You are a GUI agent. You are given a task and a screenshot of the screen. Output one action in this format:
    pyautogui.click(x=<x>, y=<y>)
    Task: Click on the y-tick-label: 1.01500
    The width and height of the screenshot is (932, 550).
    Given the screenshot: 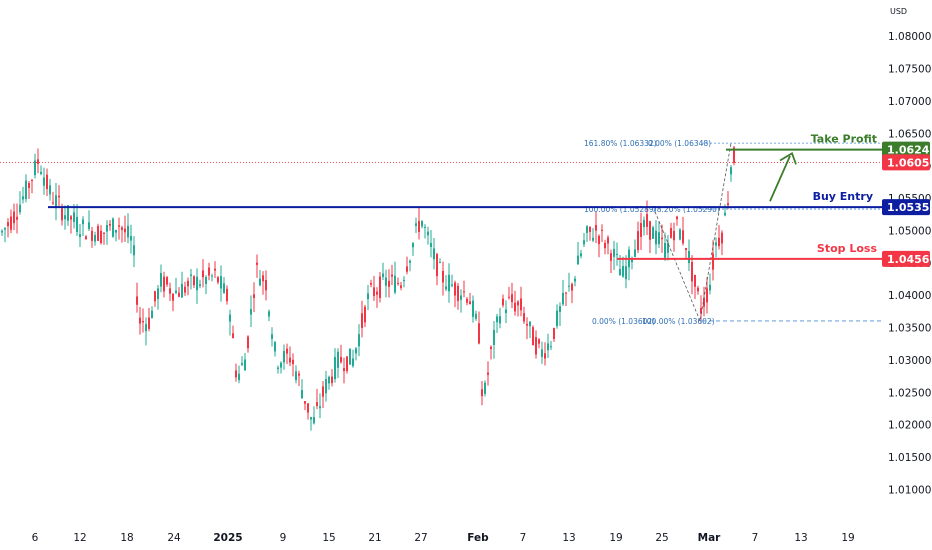 What is the action you would take?
    pyautogui.click(x=909, y=458)
    